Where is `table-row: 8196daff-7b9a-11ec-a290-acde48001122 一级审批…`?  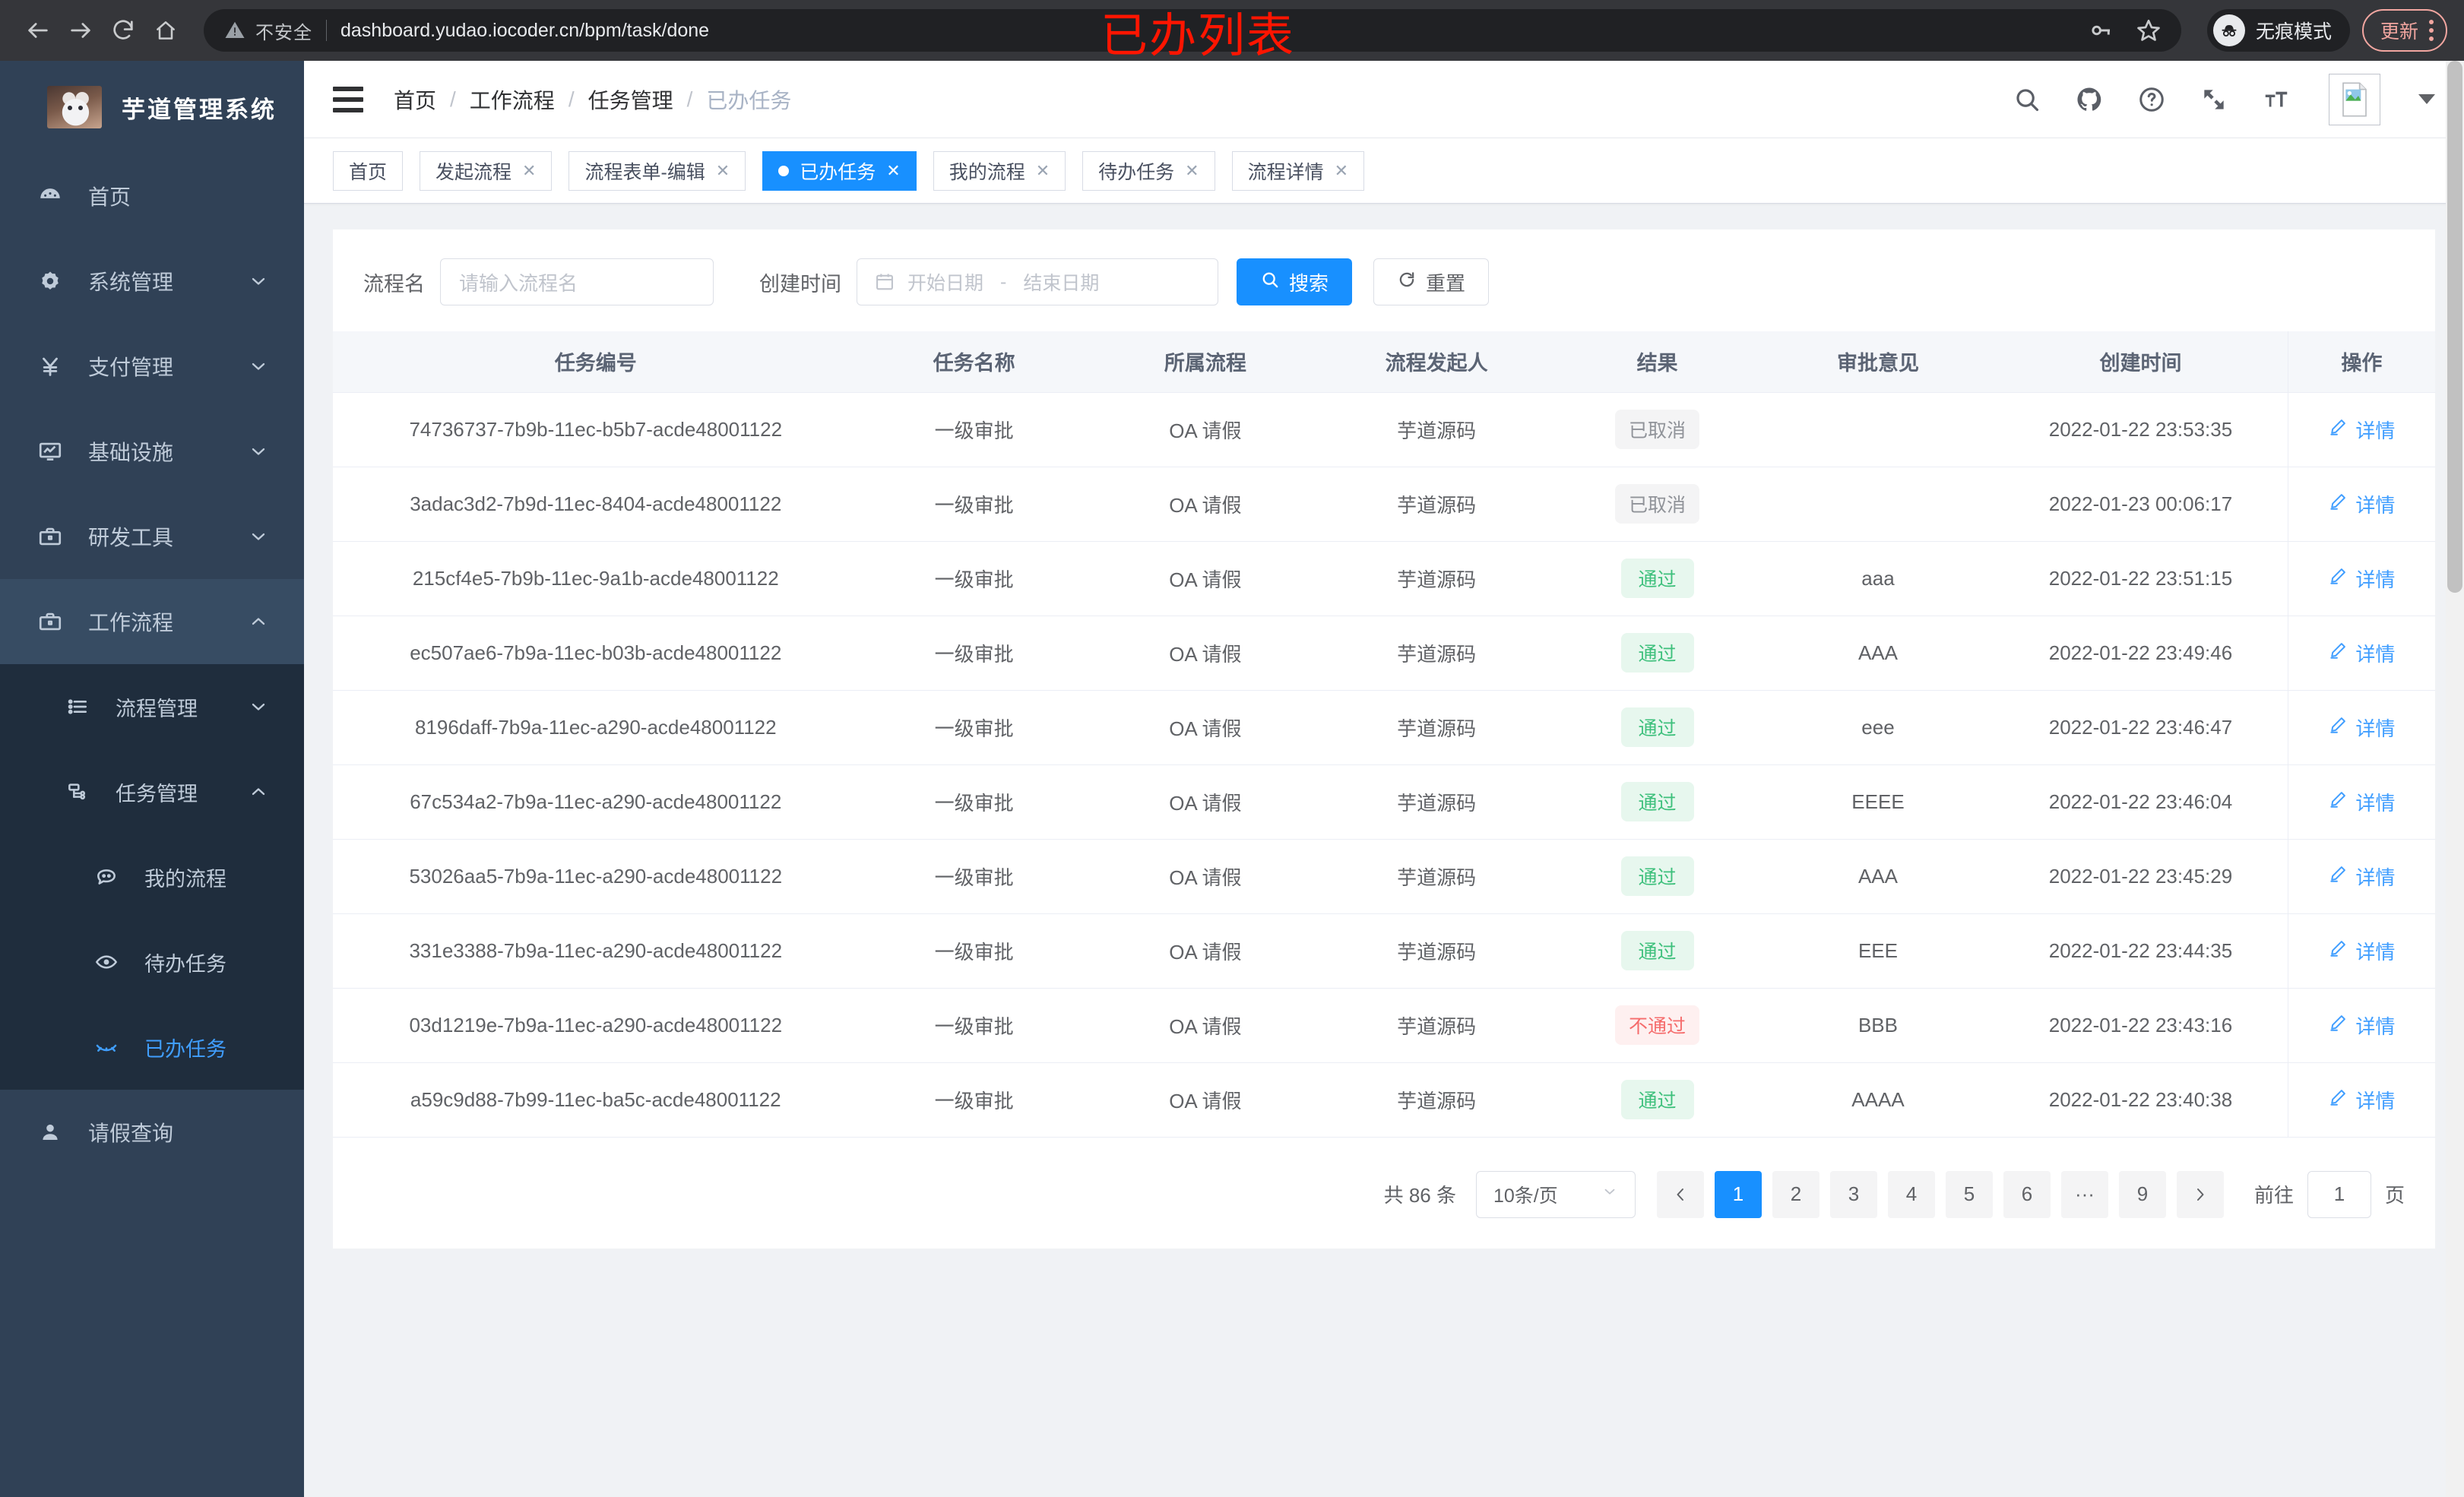 table-row: 8196daff-7b9a-11ec-a290-acde48001122 一级审批… is located at coordinates (1384, 727).